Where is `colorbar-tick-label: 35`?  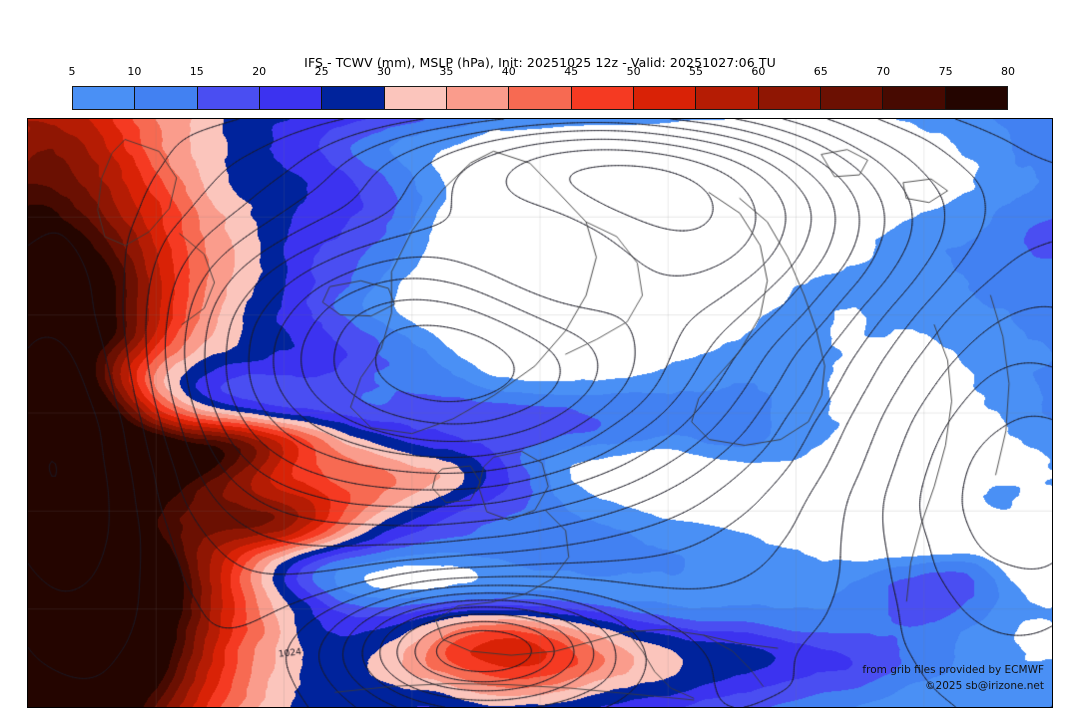
colorbar-tick-label: 35 is located at coordinates (446, 71).